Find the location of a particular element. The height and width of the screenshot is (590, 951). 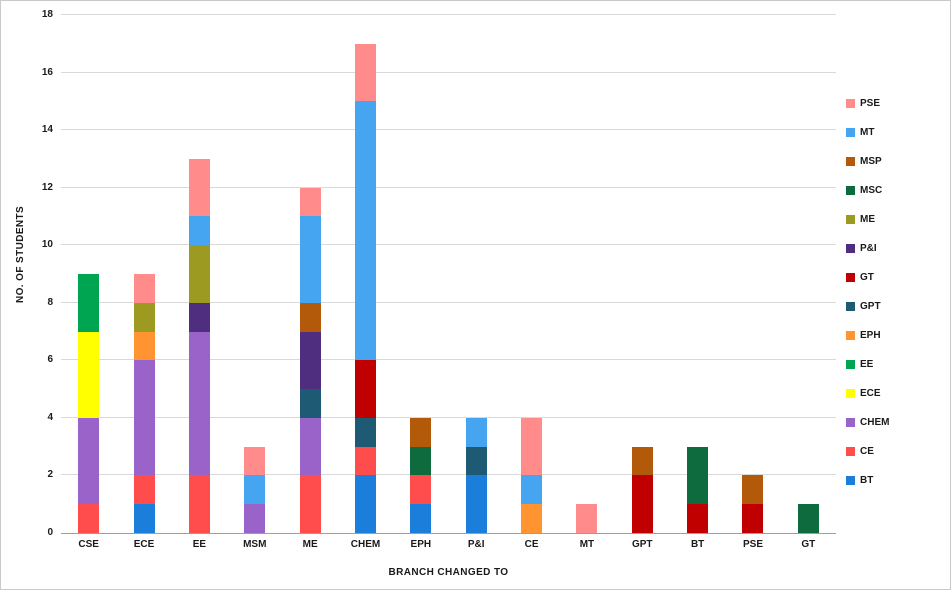

x-tick-label: EPH is located at coordinates (421, 544).